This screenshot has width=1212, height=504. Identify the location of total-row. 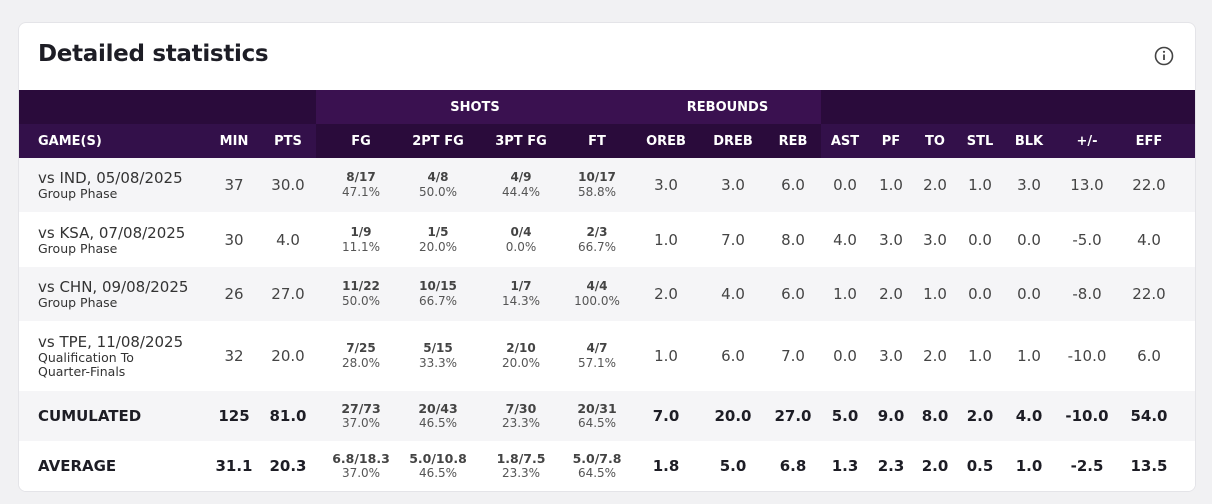
(607, 466).